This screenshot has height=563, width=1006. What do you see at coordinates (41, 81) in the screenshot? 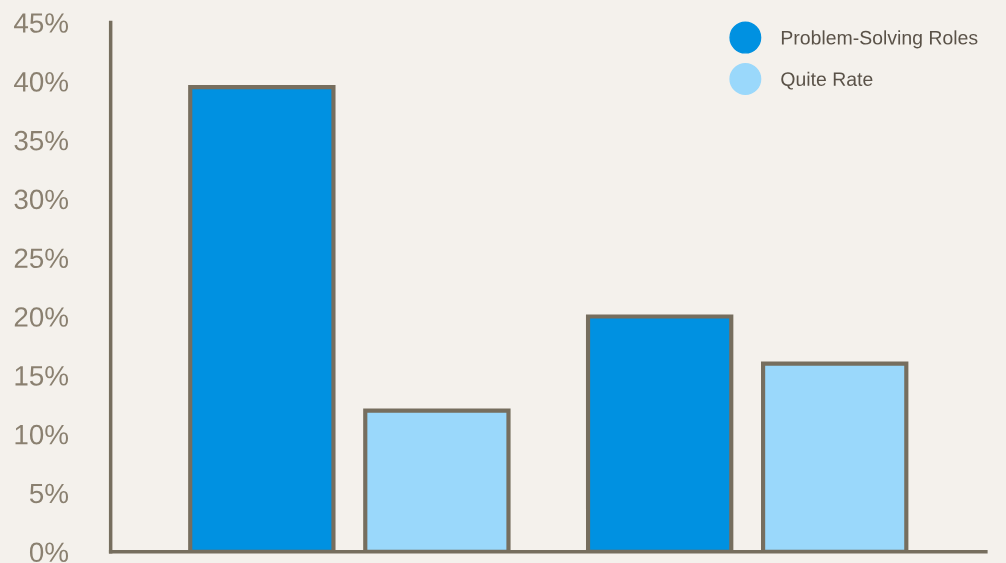
I see `y-tick-label: 40%` at bounding box center [41, 81].